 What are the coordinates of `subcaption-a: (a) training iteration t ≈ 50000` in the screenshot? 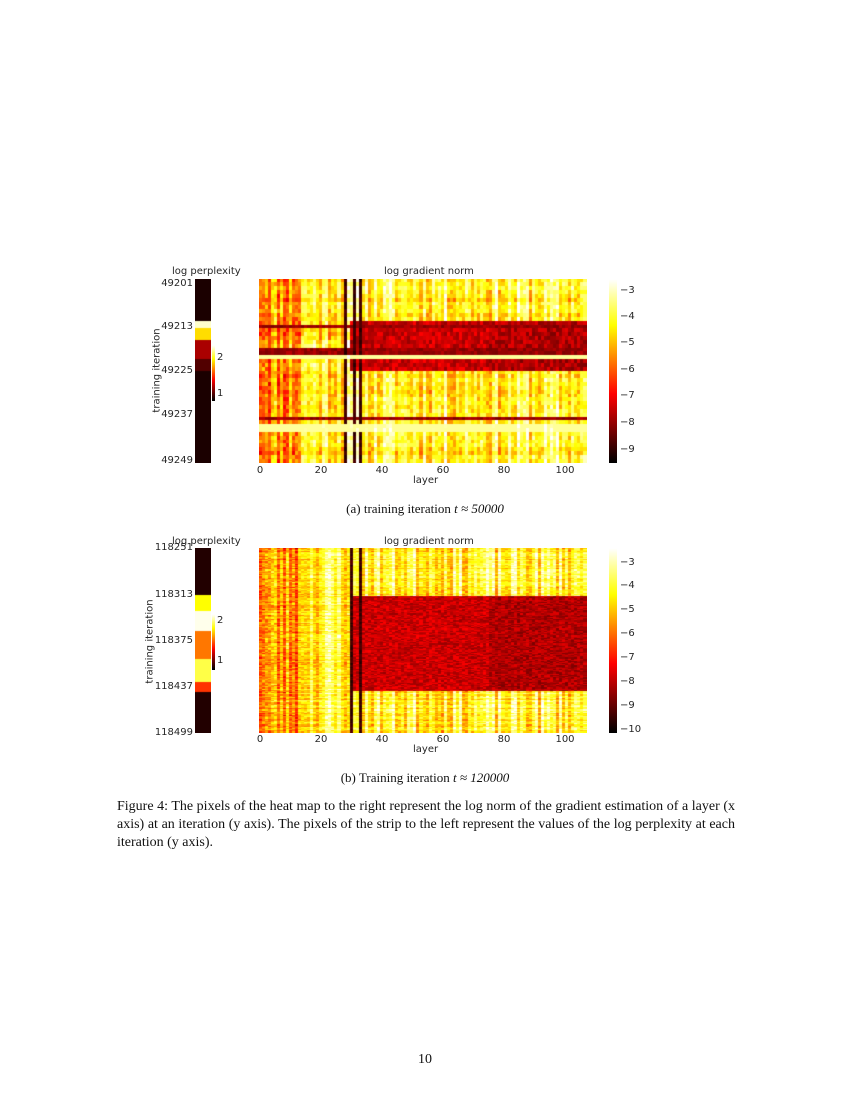 It's located at (425, 509).